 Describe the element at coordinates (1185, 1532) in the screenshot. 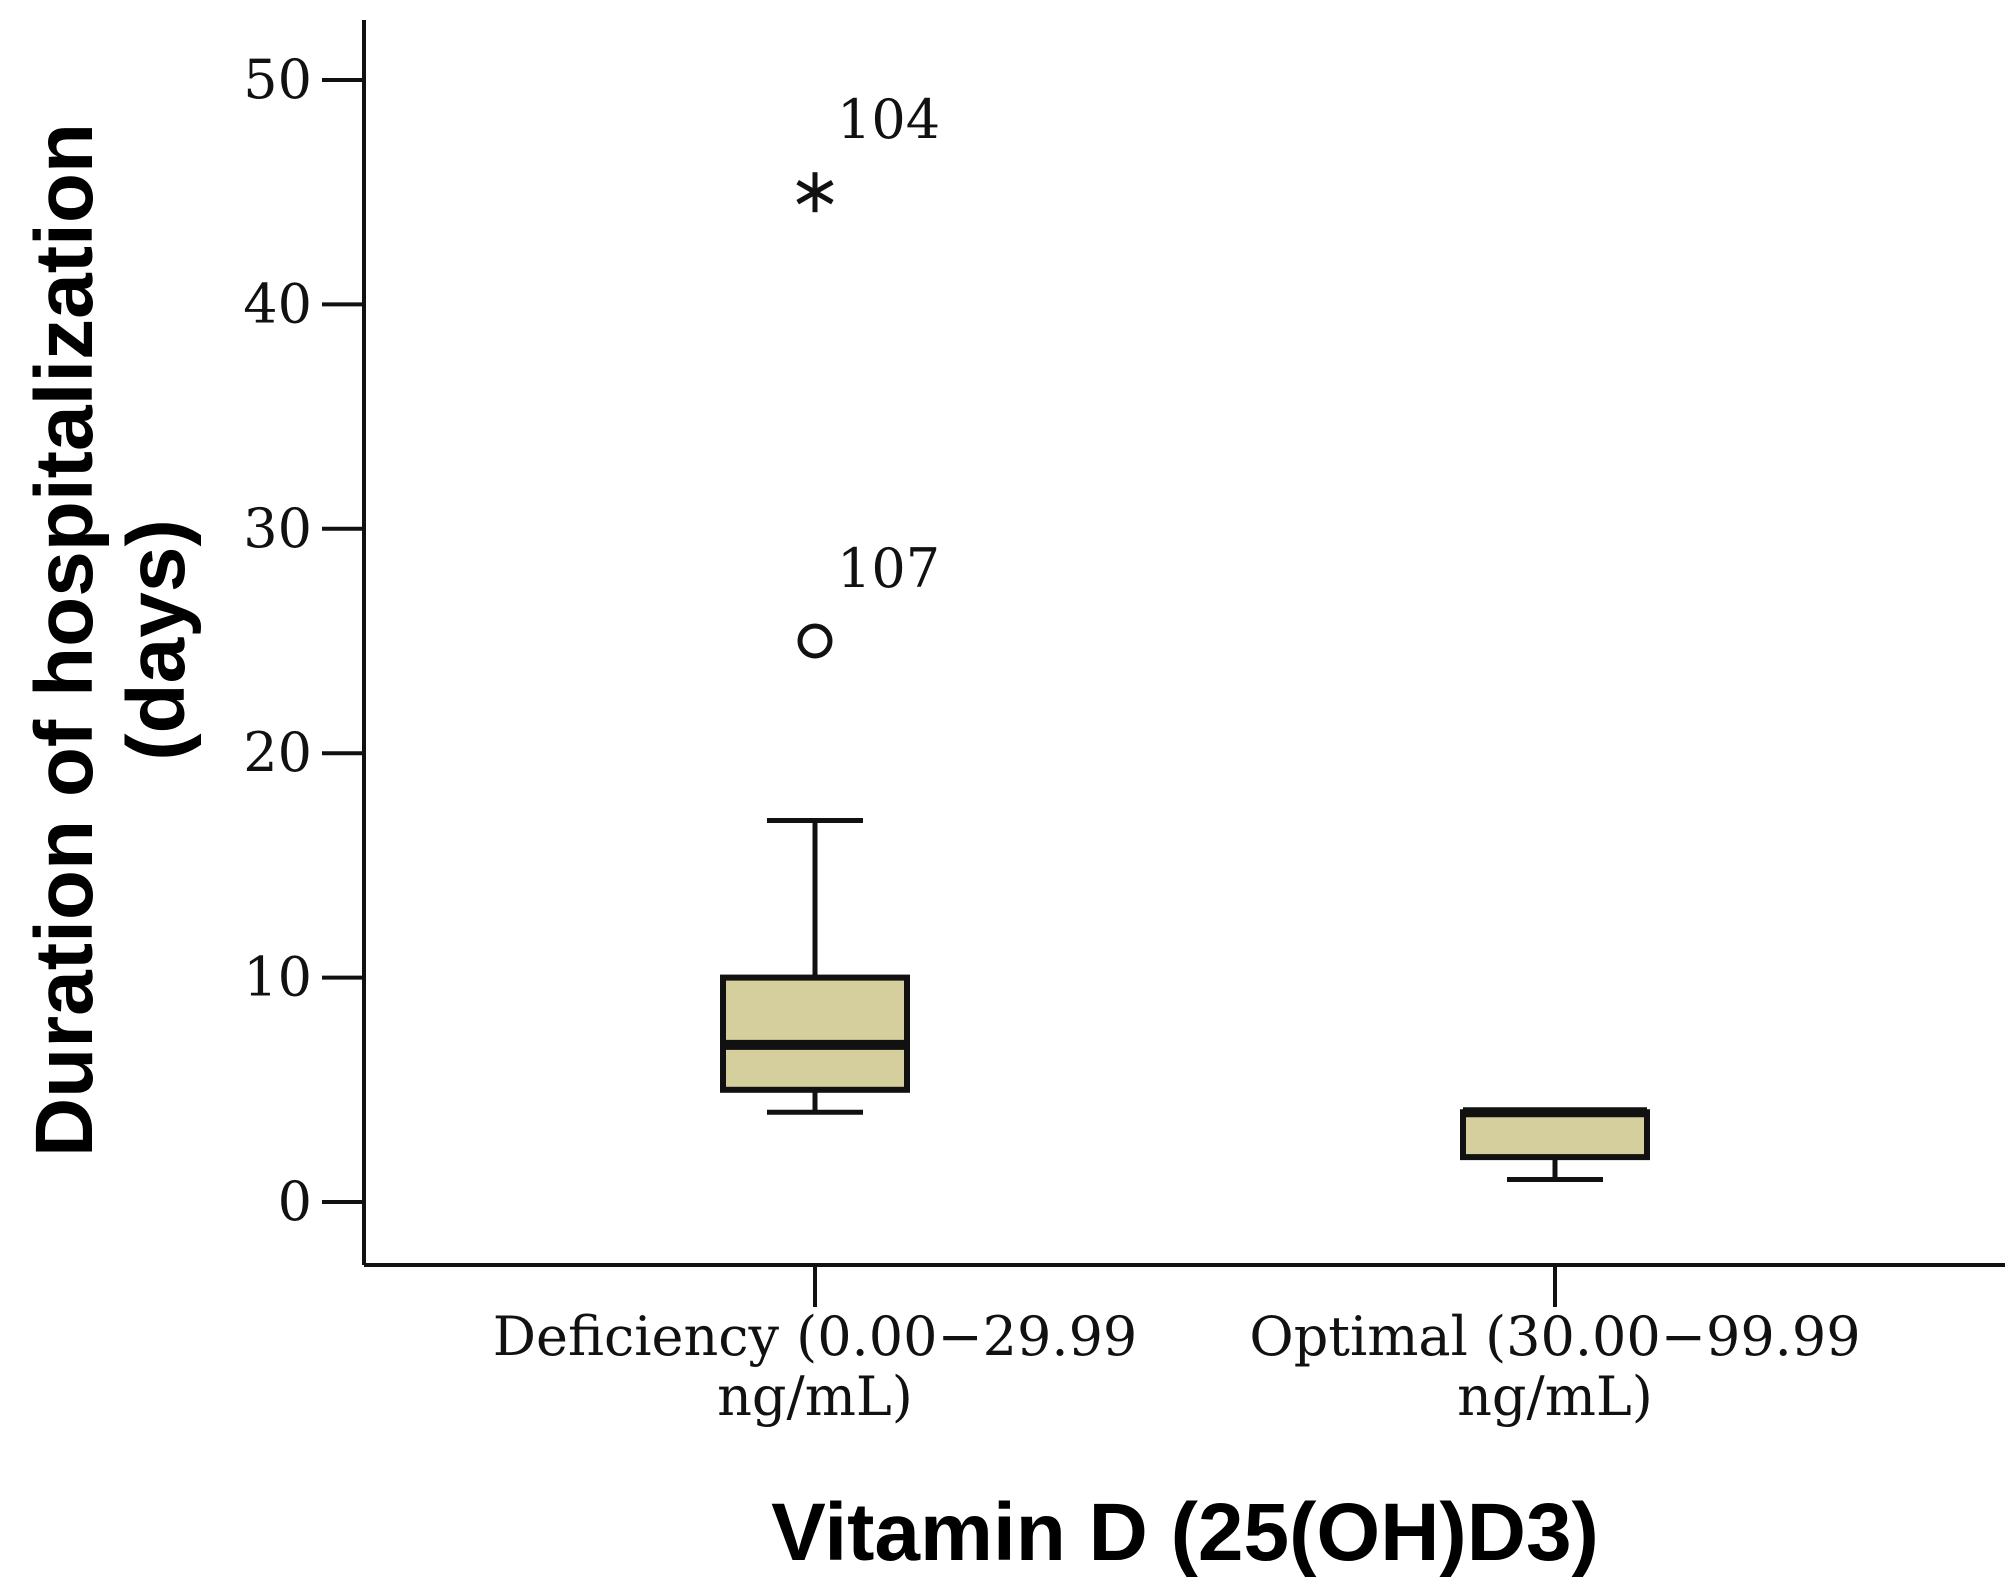

I see `x-axis-title: Vitamin D (25(OH)D3)` at that location.